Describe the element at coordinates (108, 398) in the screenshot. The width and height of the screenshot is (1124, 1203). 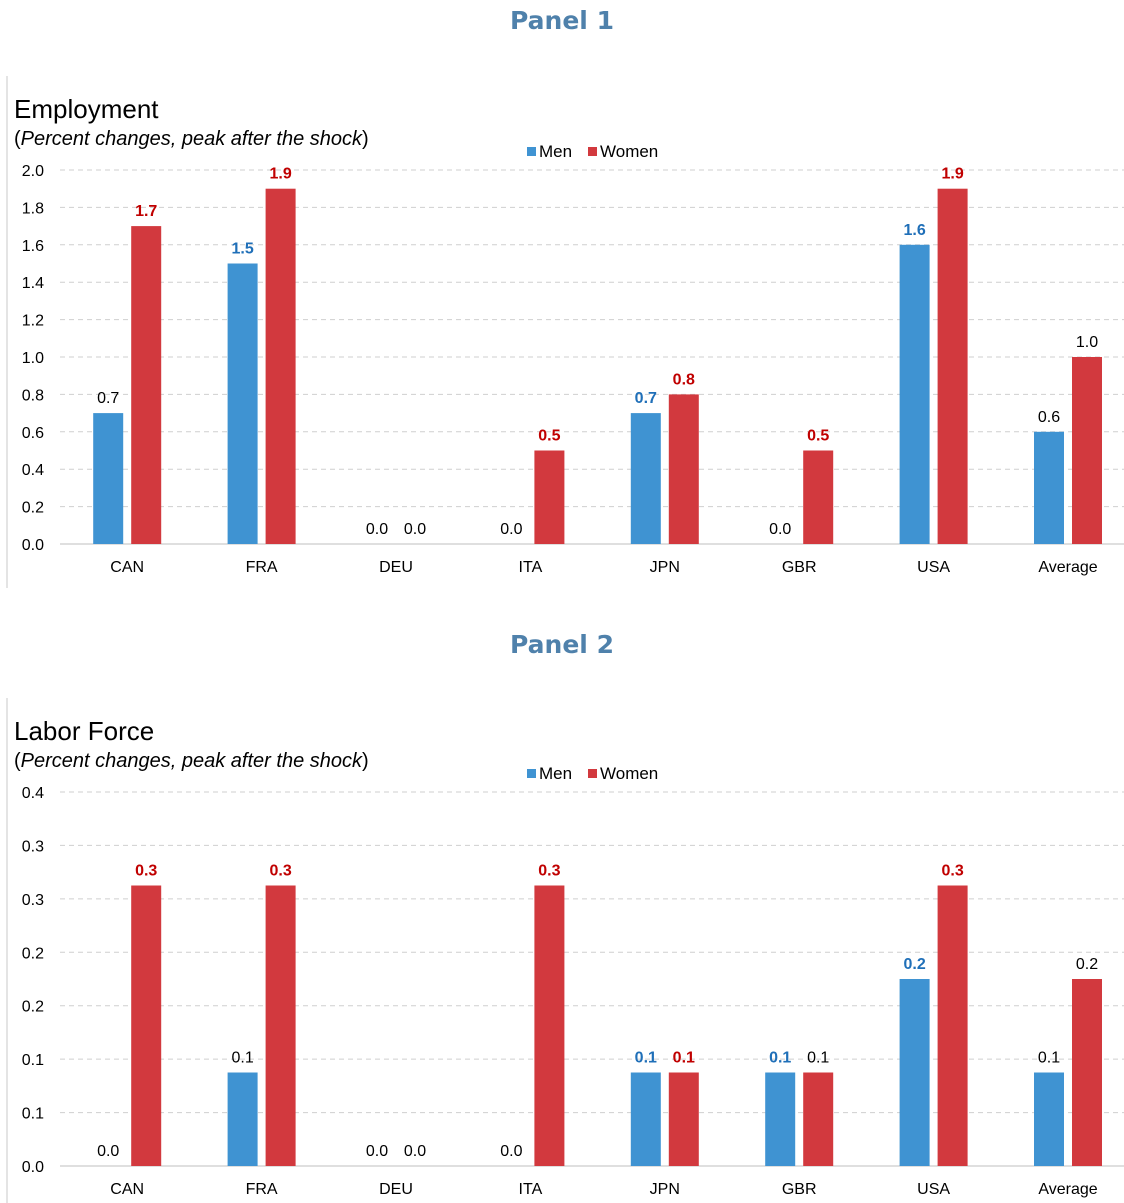
I see `data-label-men-can: 0.7` at that location.